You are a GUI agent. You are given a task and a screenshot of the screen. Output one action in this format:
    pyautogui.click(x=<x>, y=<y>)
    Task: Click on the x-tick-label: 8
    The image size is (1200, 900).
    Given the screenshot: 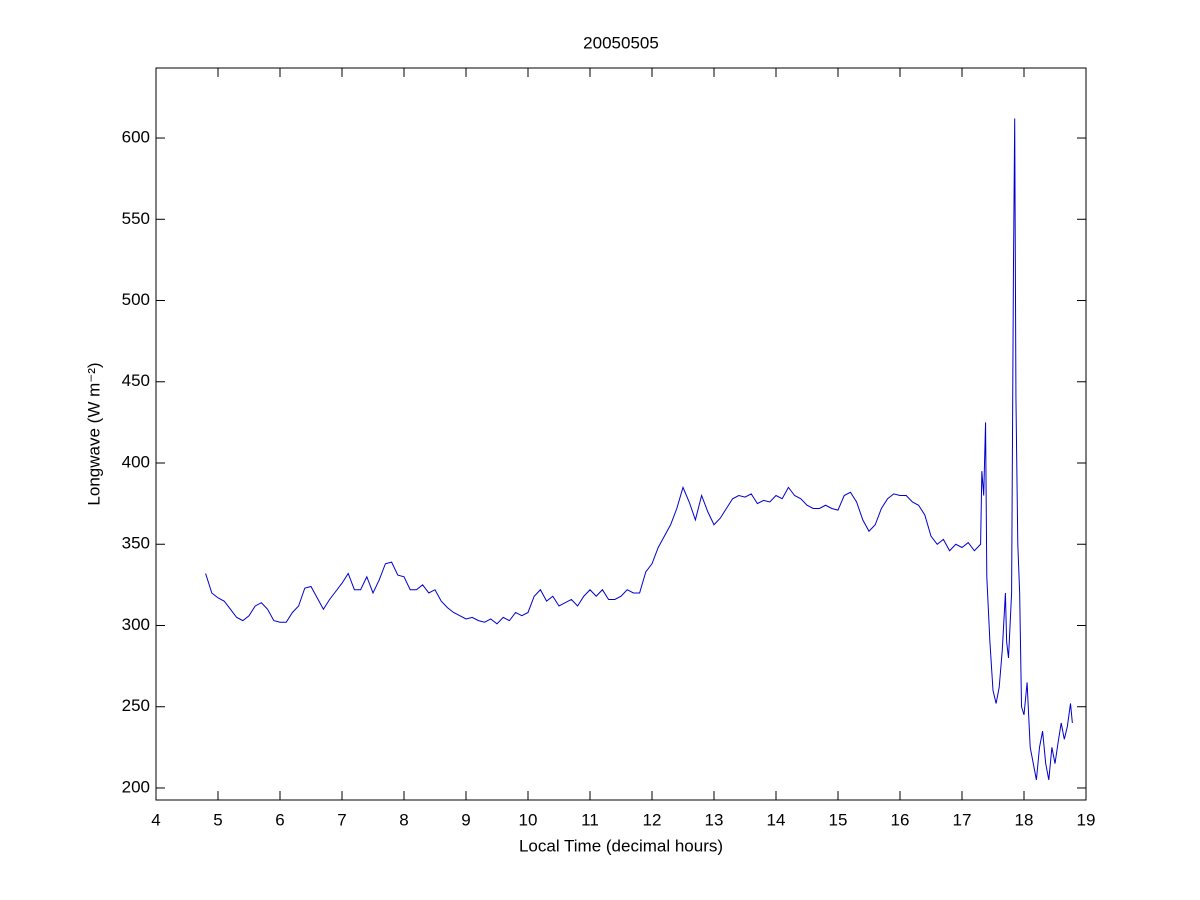 What is the action you would take?
    pyautogui.click(x=403, y=819)
    